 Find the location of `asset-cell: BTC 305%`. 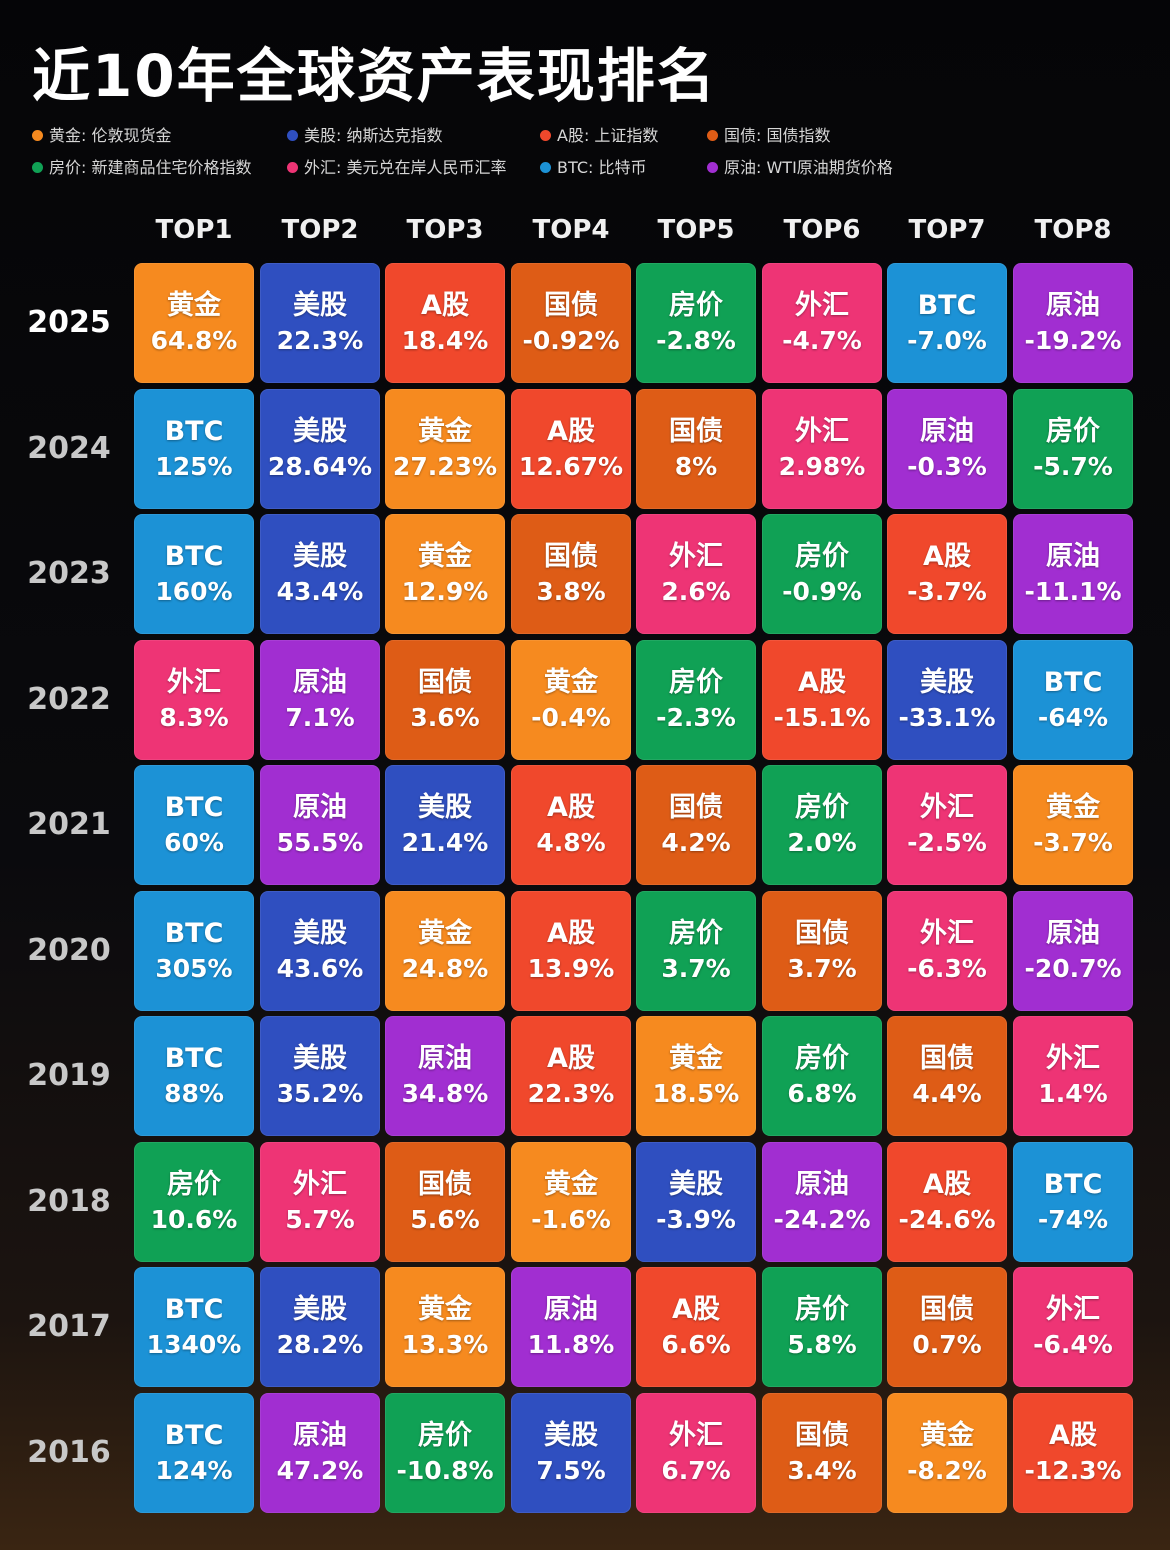

asset-cell: BTC 305% is located at coordinates (194, 950).